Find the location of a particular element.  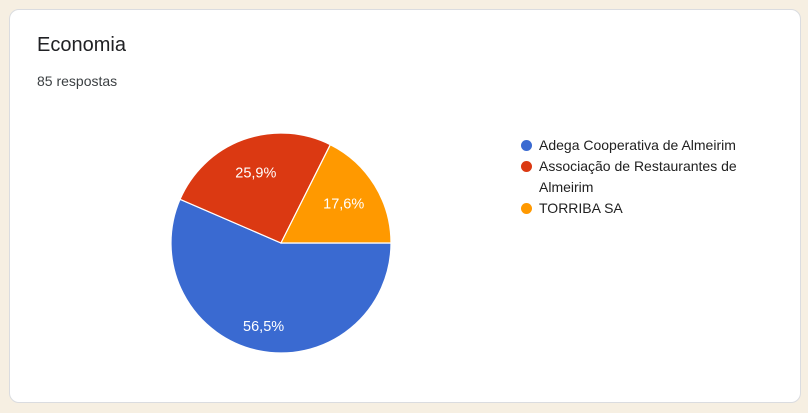

pie-chart-svg: 56,5% 25,9% 17,6% is located at coordinates (281, 243).